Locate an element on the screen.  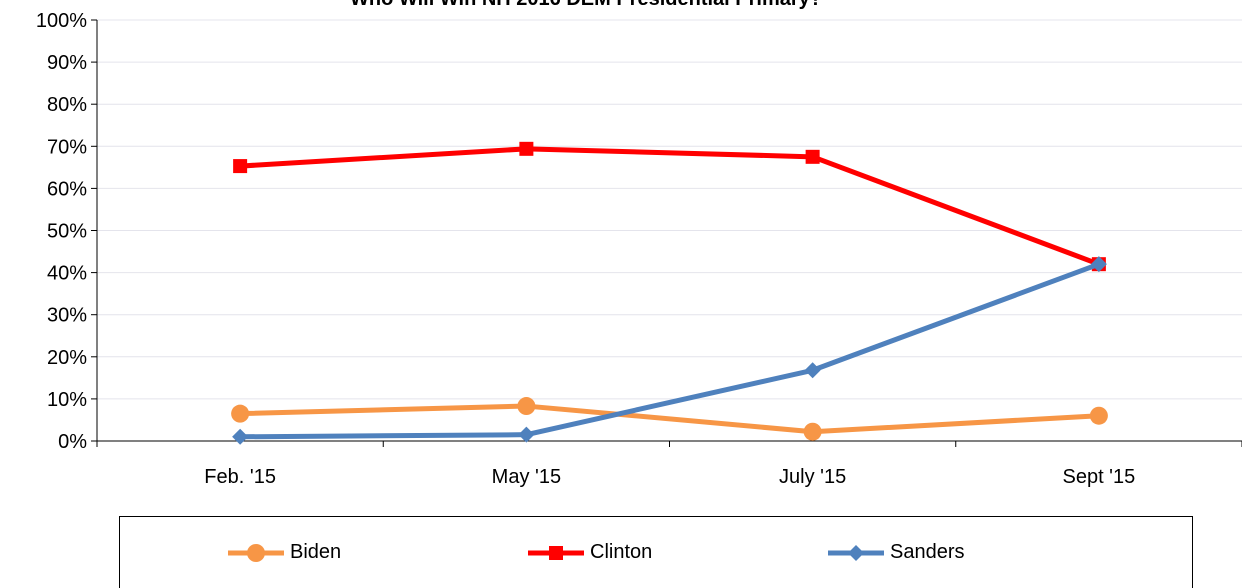
y-tick-label: 0% is located at coordinates (72, 442).